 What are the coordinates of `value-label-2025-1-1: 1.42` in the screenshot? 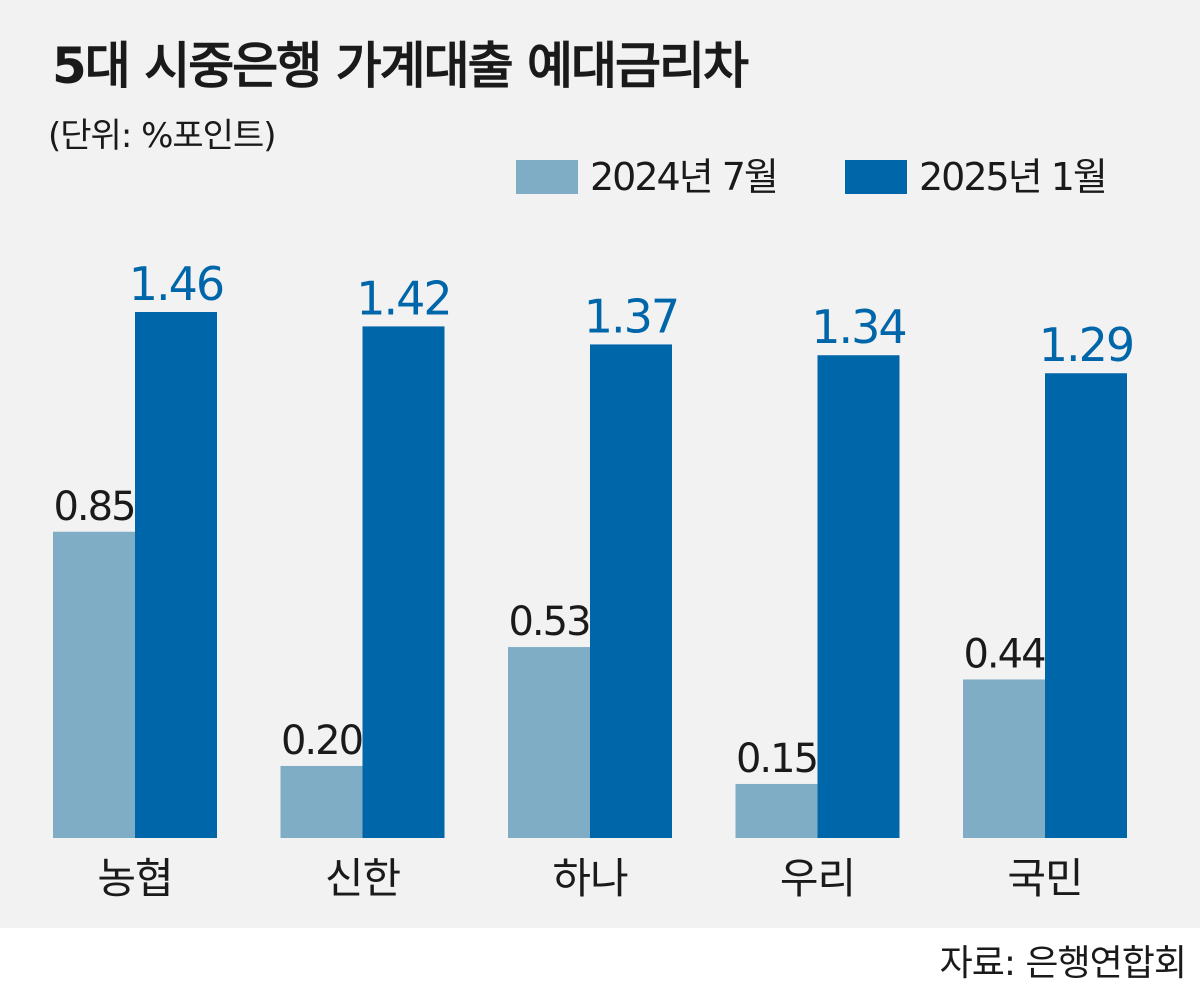 It's located at (403, 298).